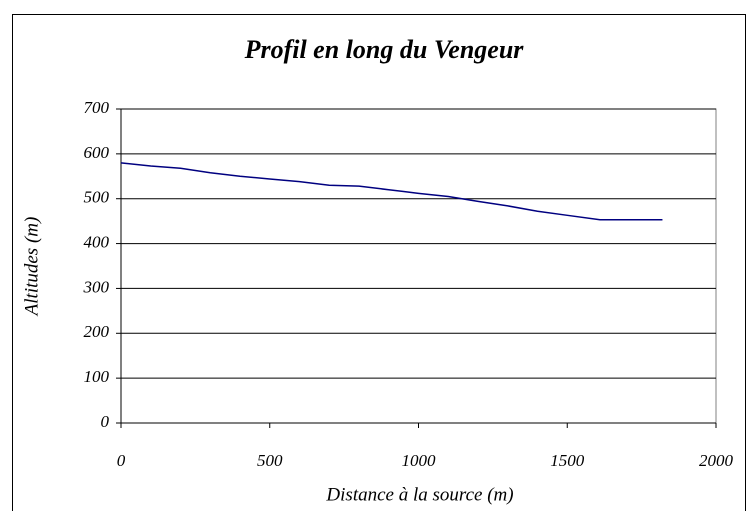  I want to click on x-tick-label: 500, so click(270, 460).